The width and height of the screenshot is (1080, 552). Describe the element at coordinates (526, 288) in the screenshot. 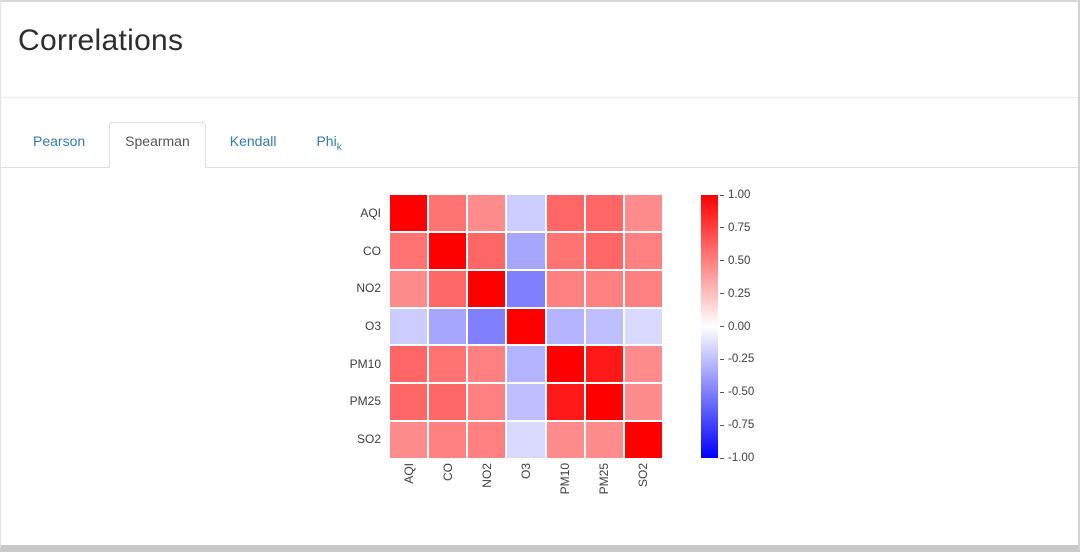

I see `heatmap-cell-no2-o3` at that location.